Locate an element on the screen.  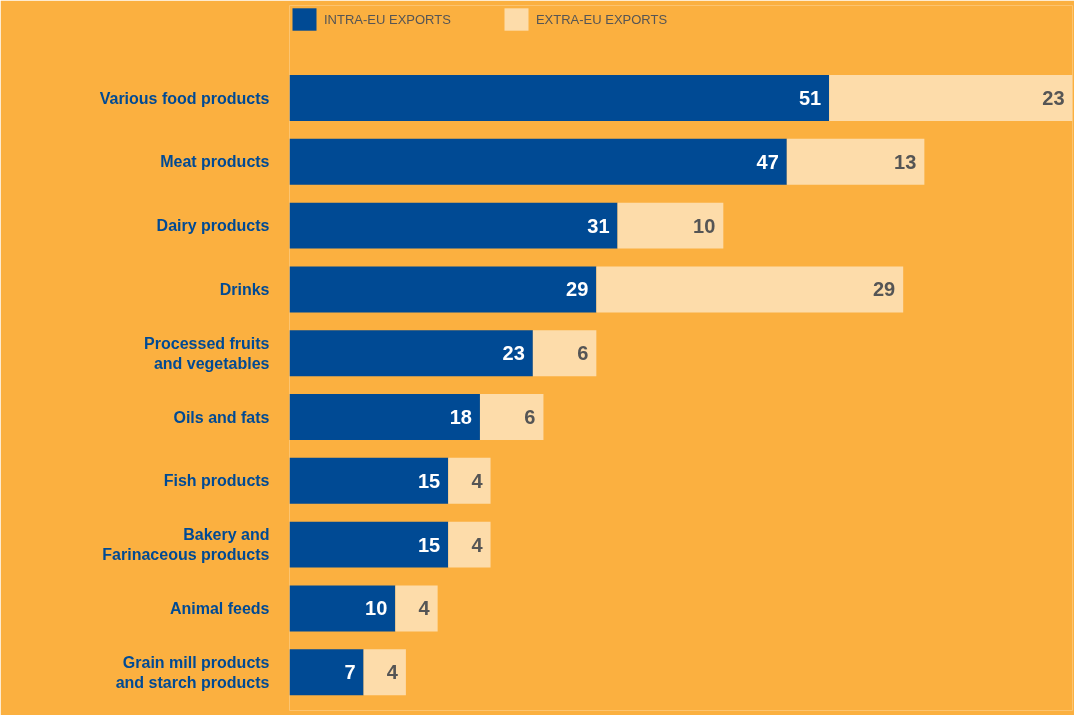
y-tick-label: Fish products is located at coordinates (216, 481).